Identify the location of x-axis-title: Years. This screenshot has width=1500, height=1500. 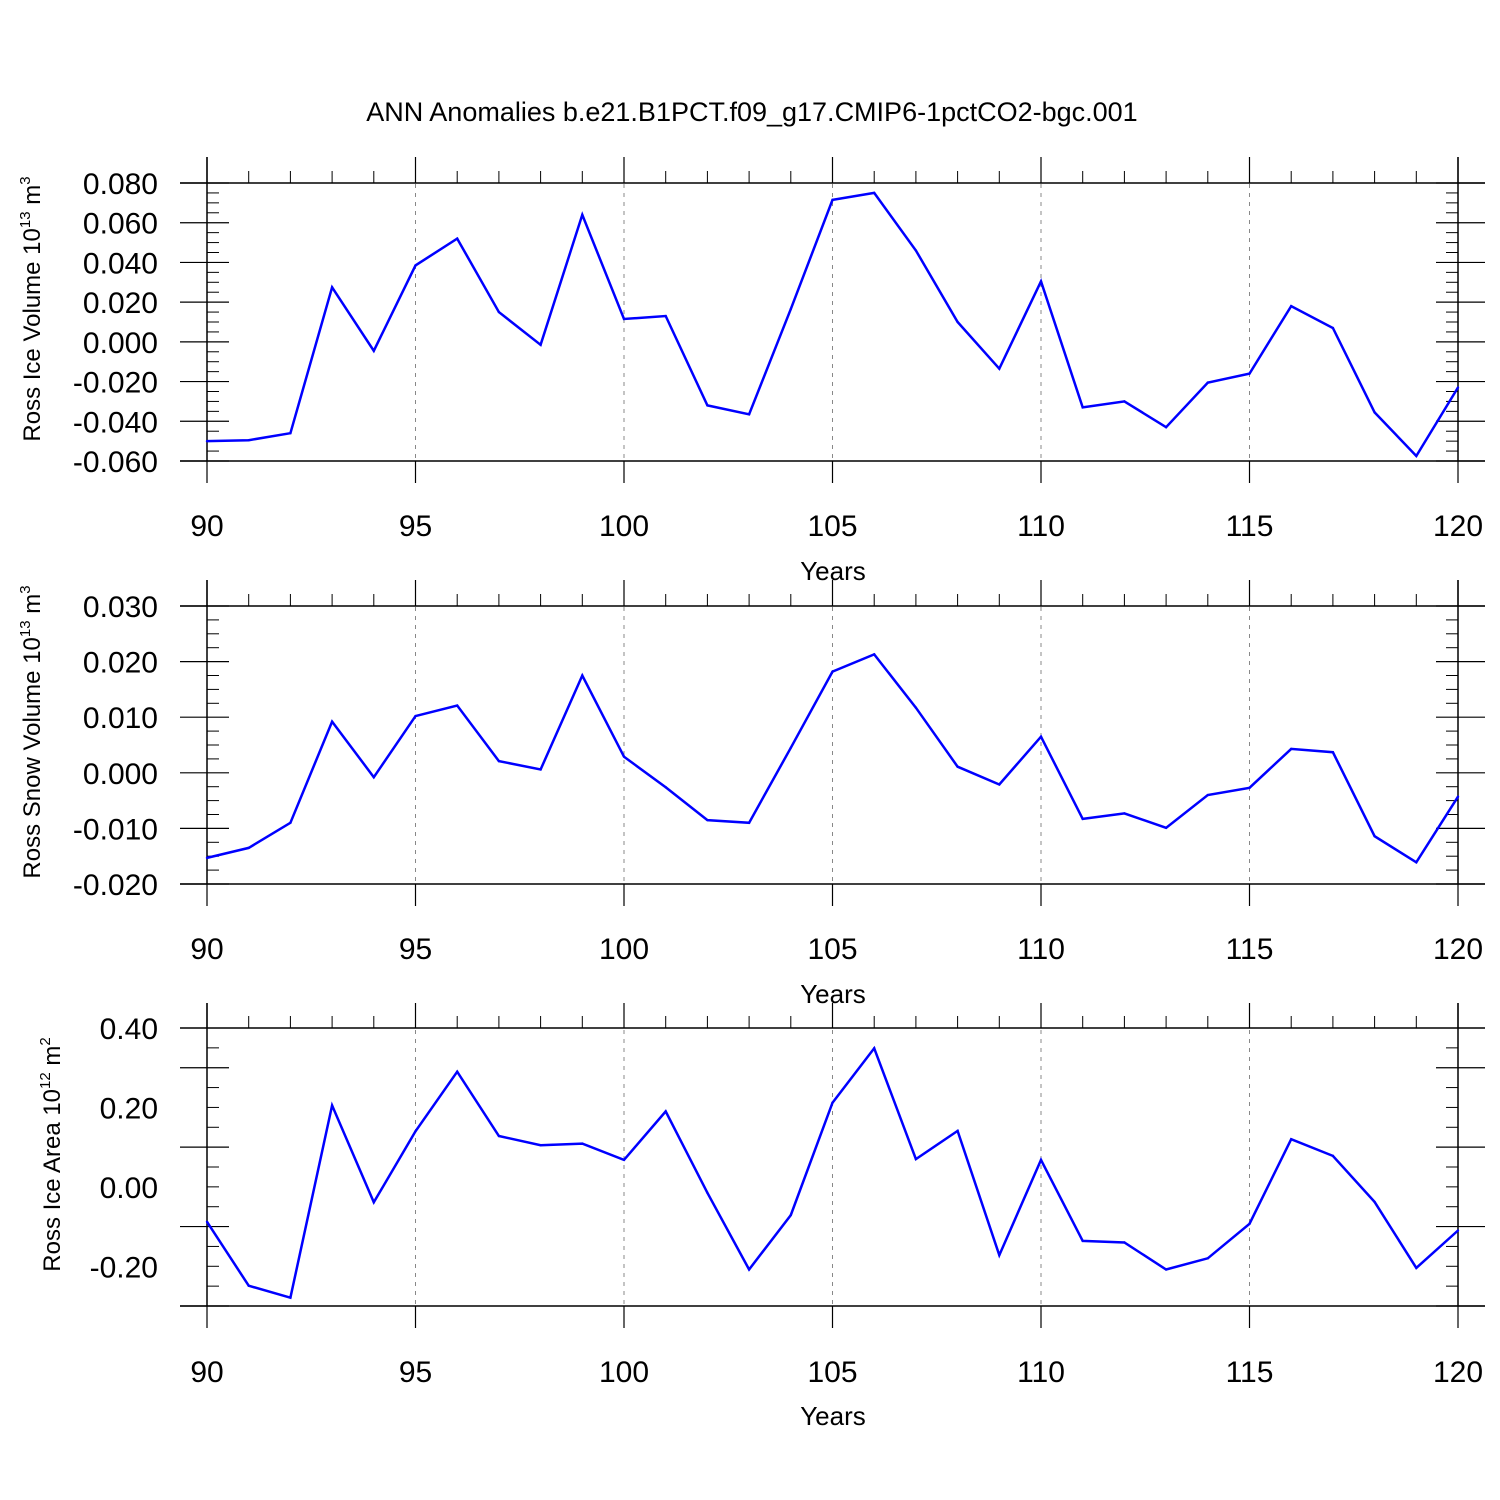
(833, 1416).